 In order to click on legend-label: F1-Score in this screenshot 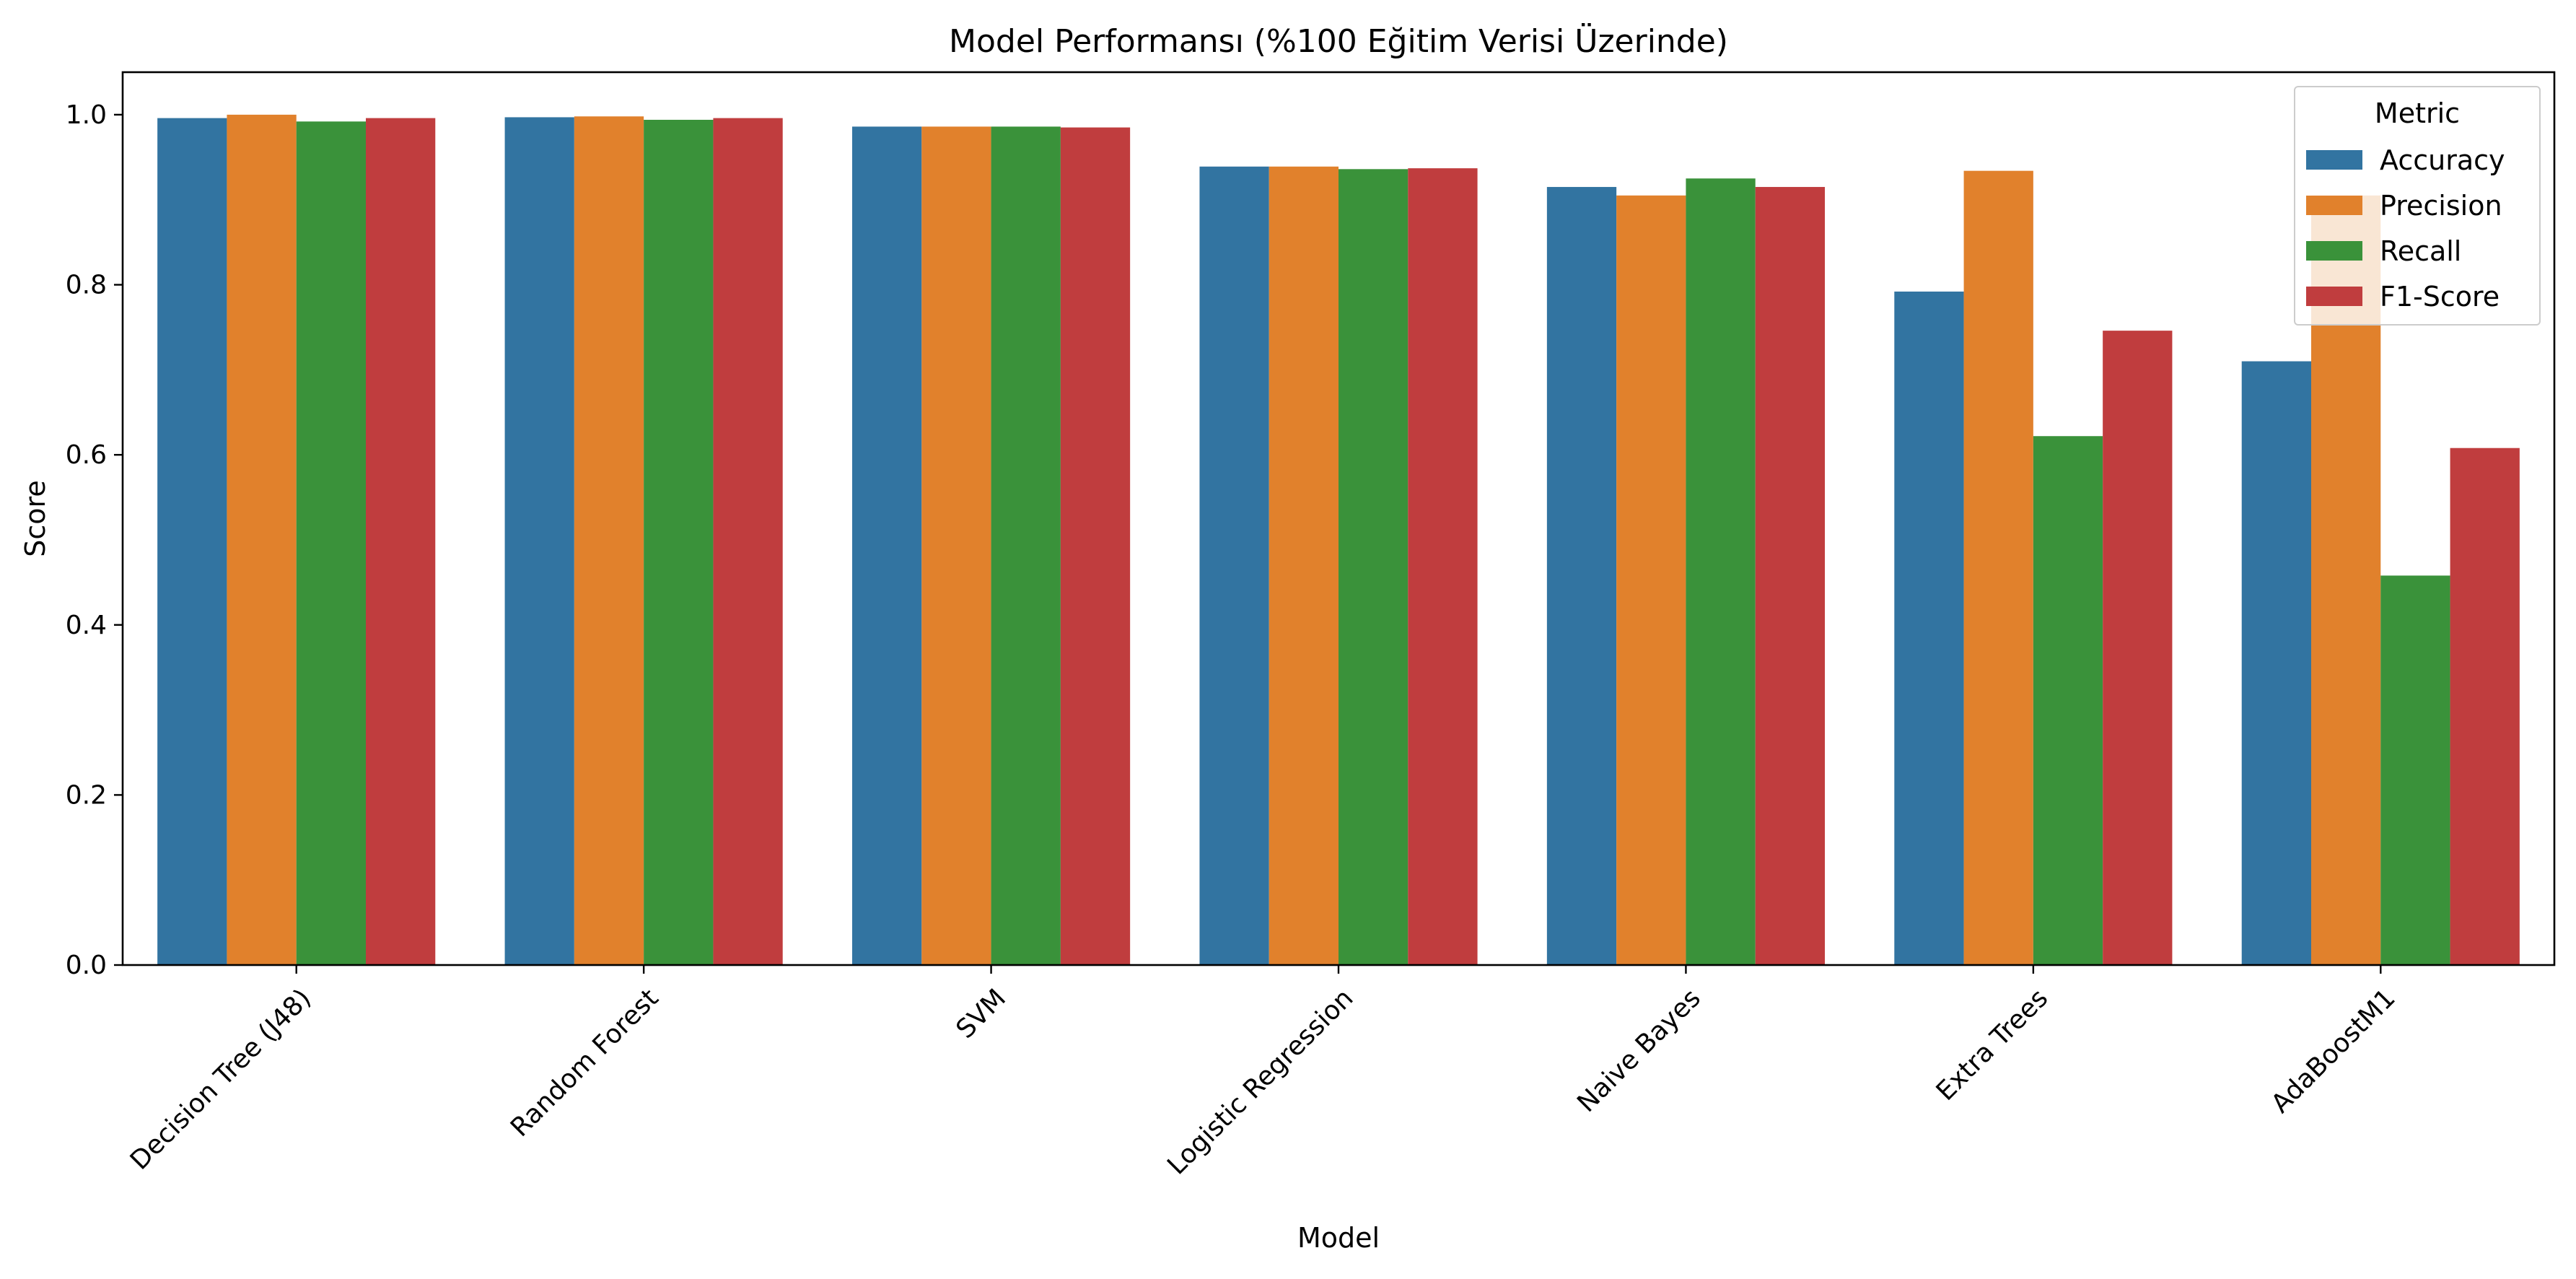, I will do `click(2440, 297)`.